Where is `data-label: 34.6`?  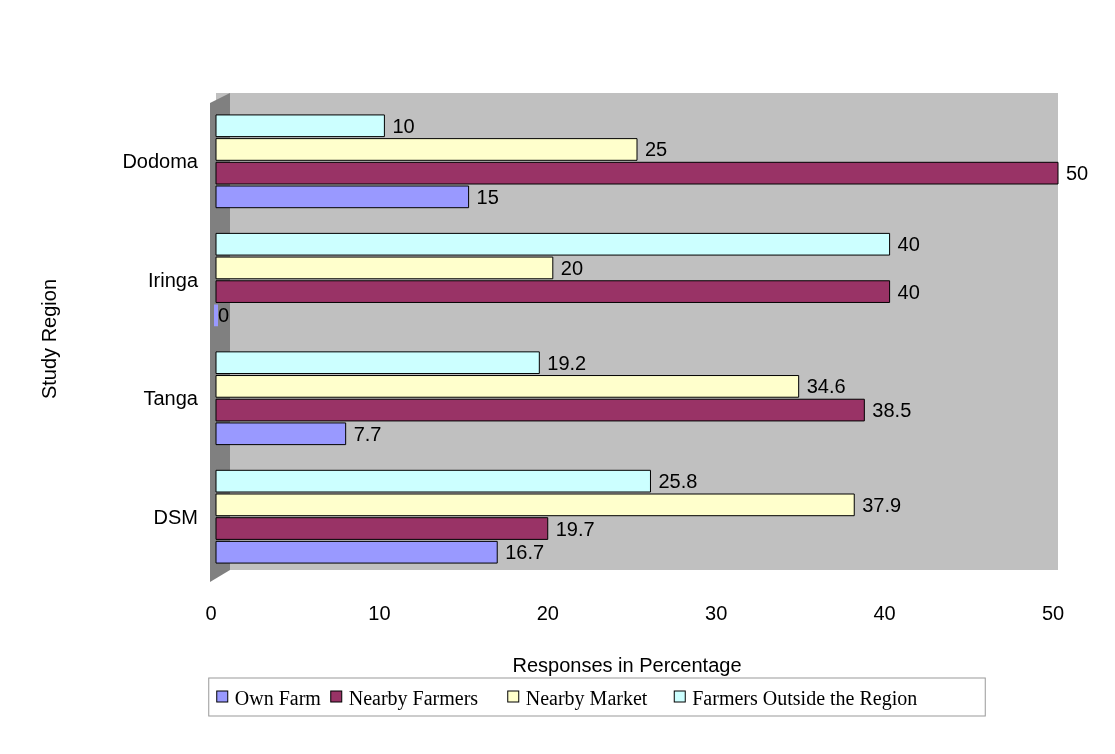 data-label: 34.6 is located at coordinates (826, 386).